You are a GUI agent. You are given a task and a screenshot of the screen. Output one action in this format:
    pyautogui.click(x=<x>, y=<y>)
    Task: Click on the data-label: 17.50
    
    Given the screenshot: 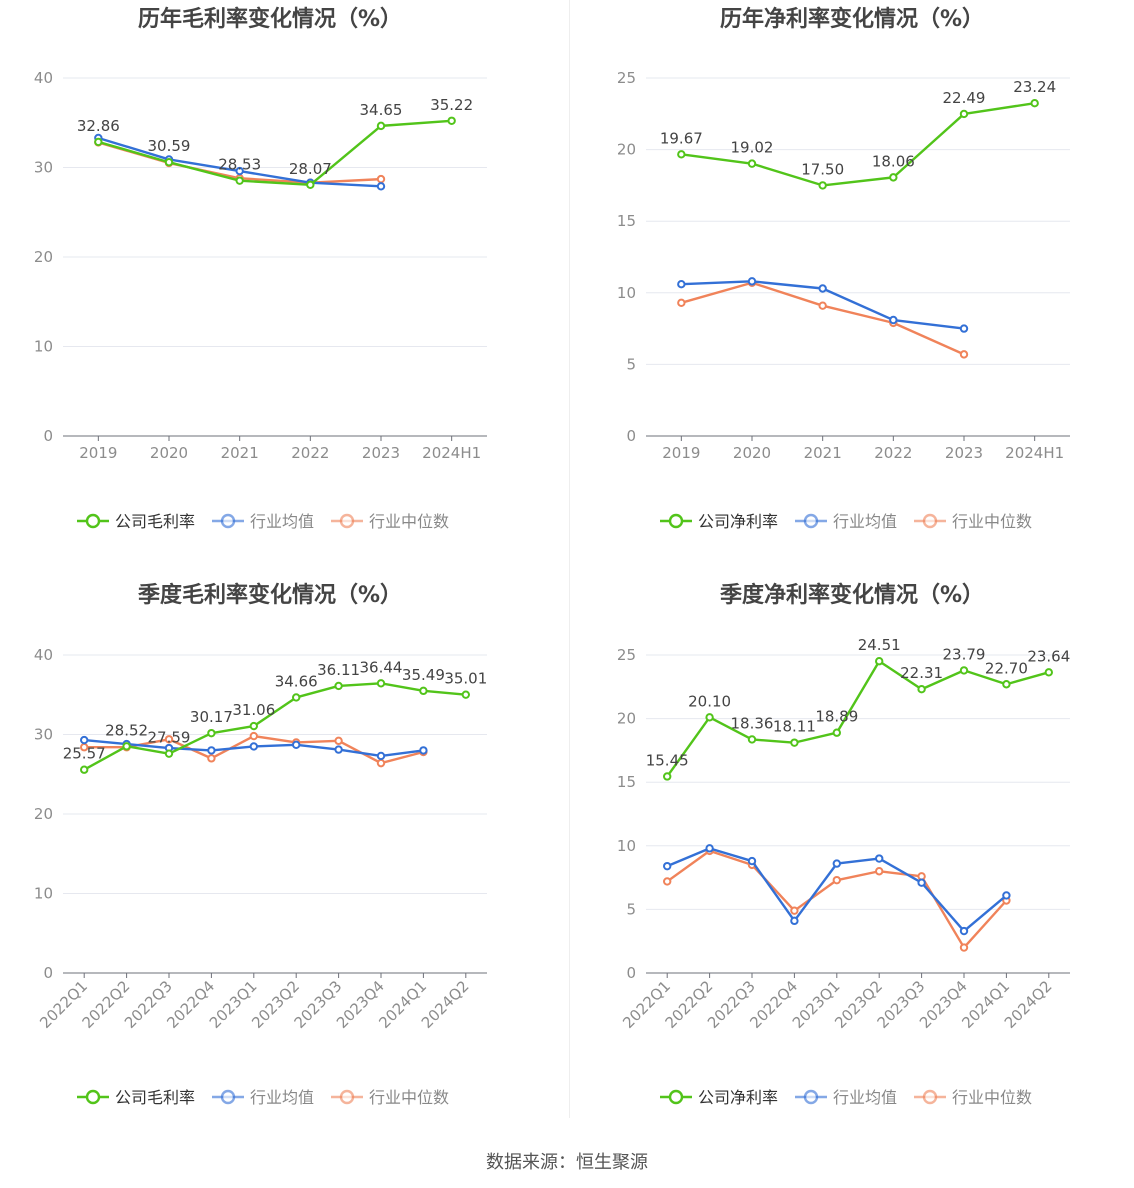 What is the action you would take?
    pyautogui.click(x=822, y=169)
    